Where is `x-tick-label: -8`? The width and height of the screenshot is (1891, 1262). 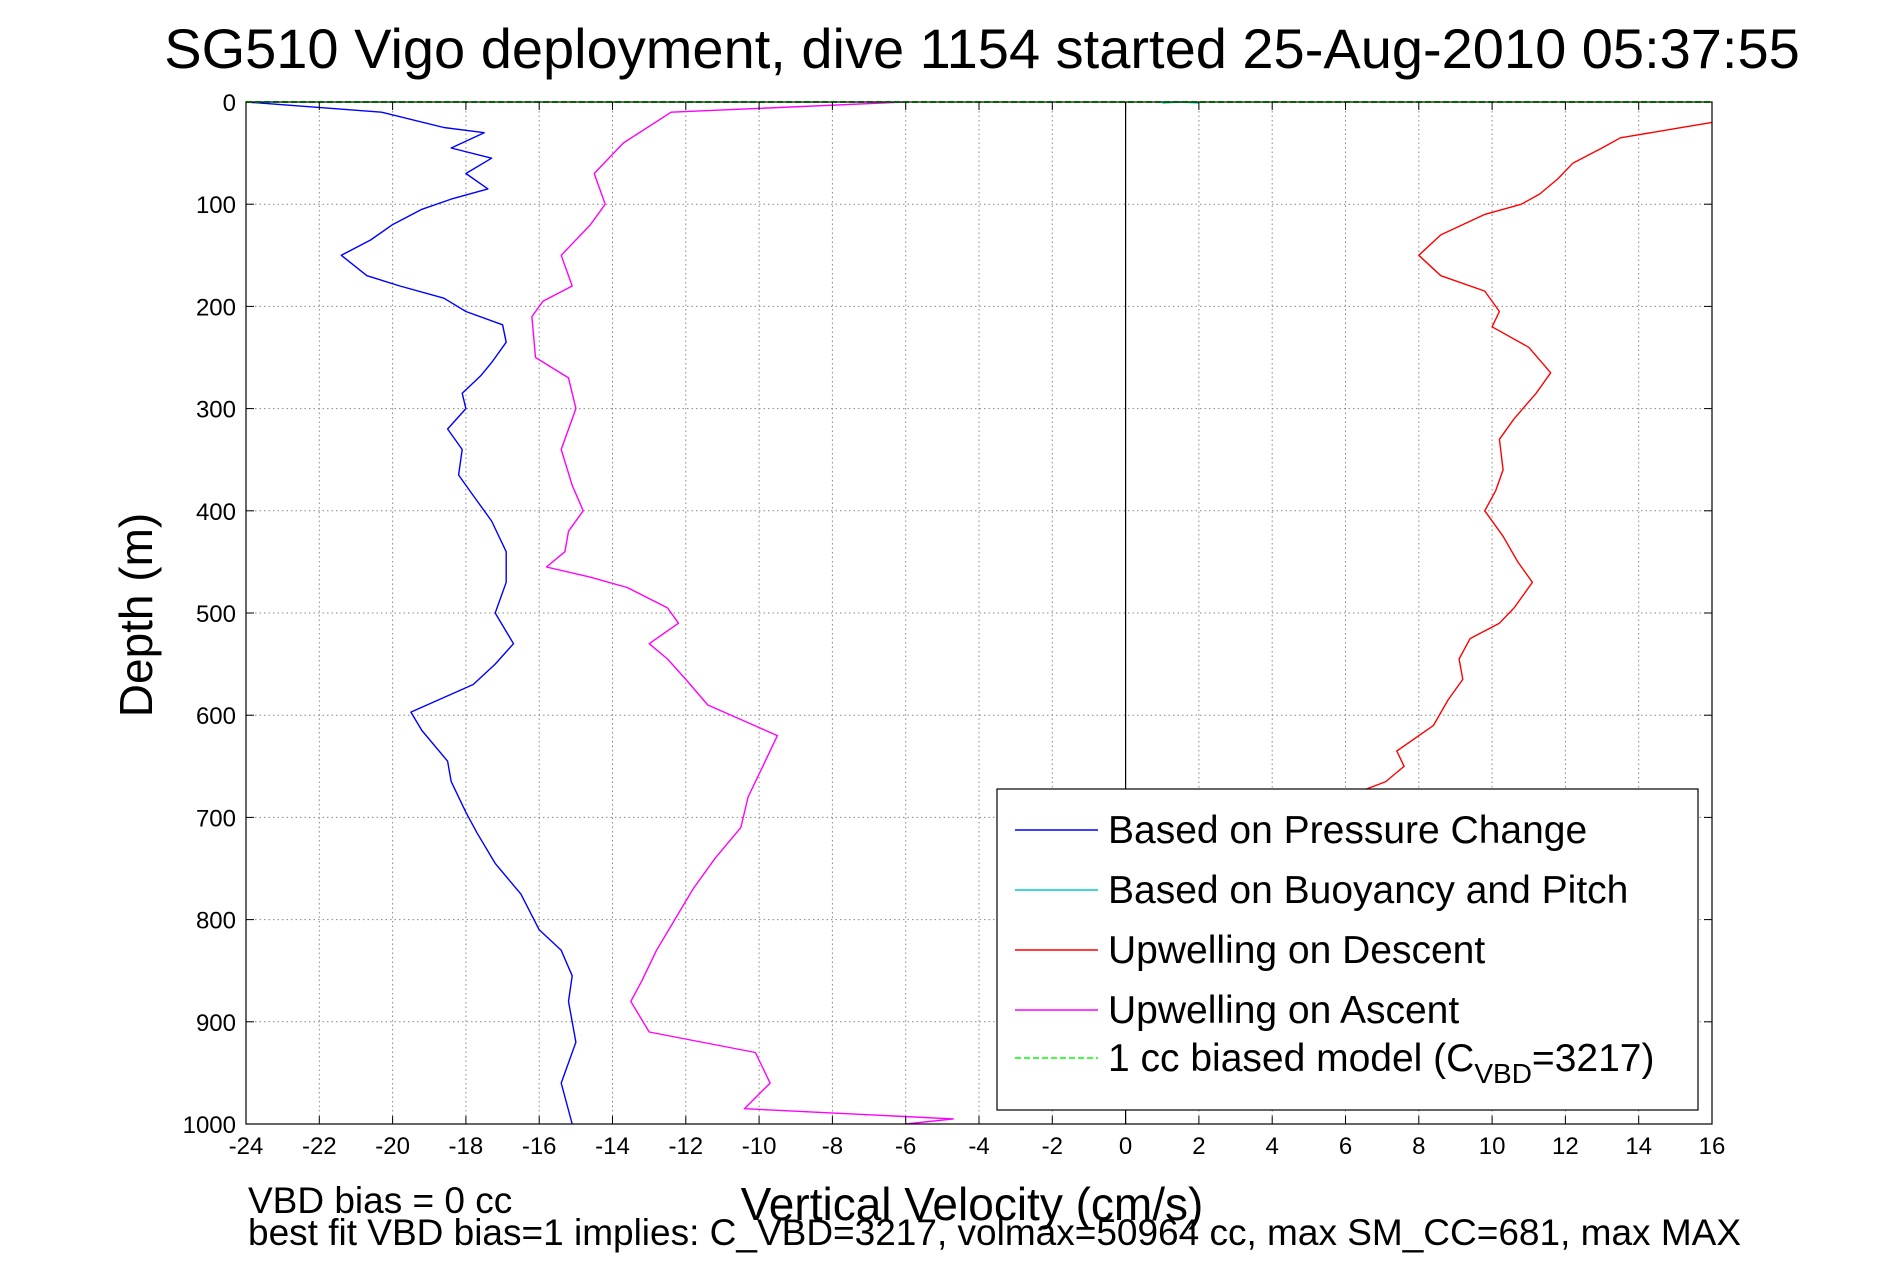
x-tick-label: -8 is located at coordinates (832, 1146).